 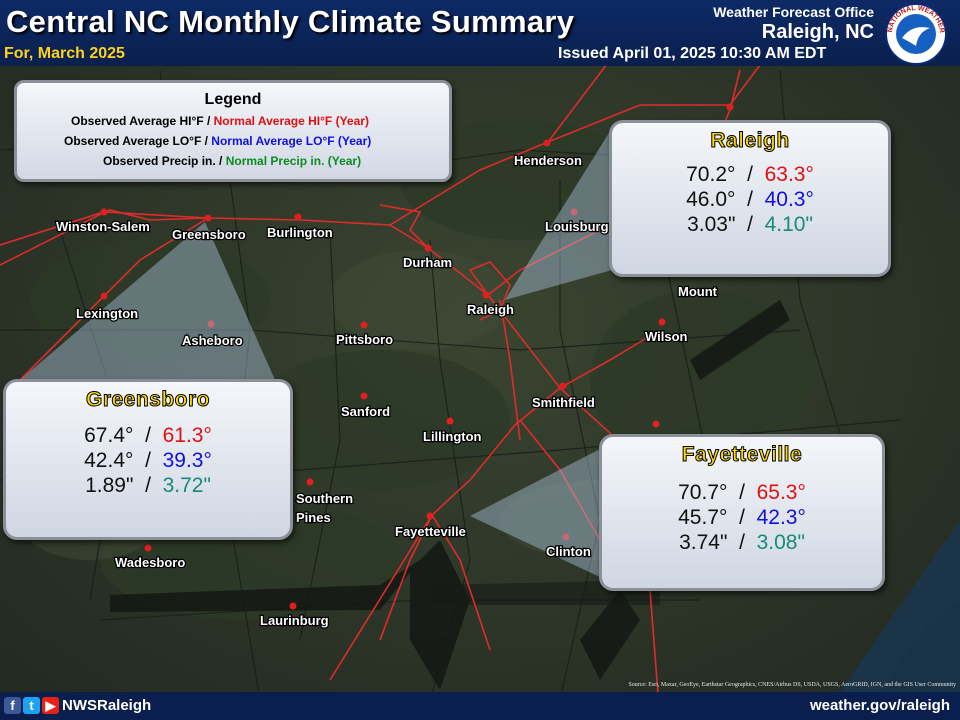 I want to click on city-label: Asheboro, so click(x=212, y=340).